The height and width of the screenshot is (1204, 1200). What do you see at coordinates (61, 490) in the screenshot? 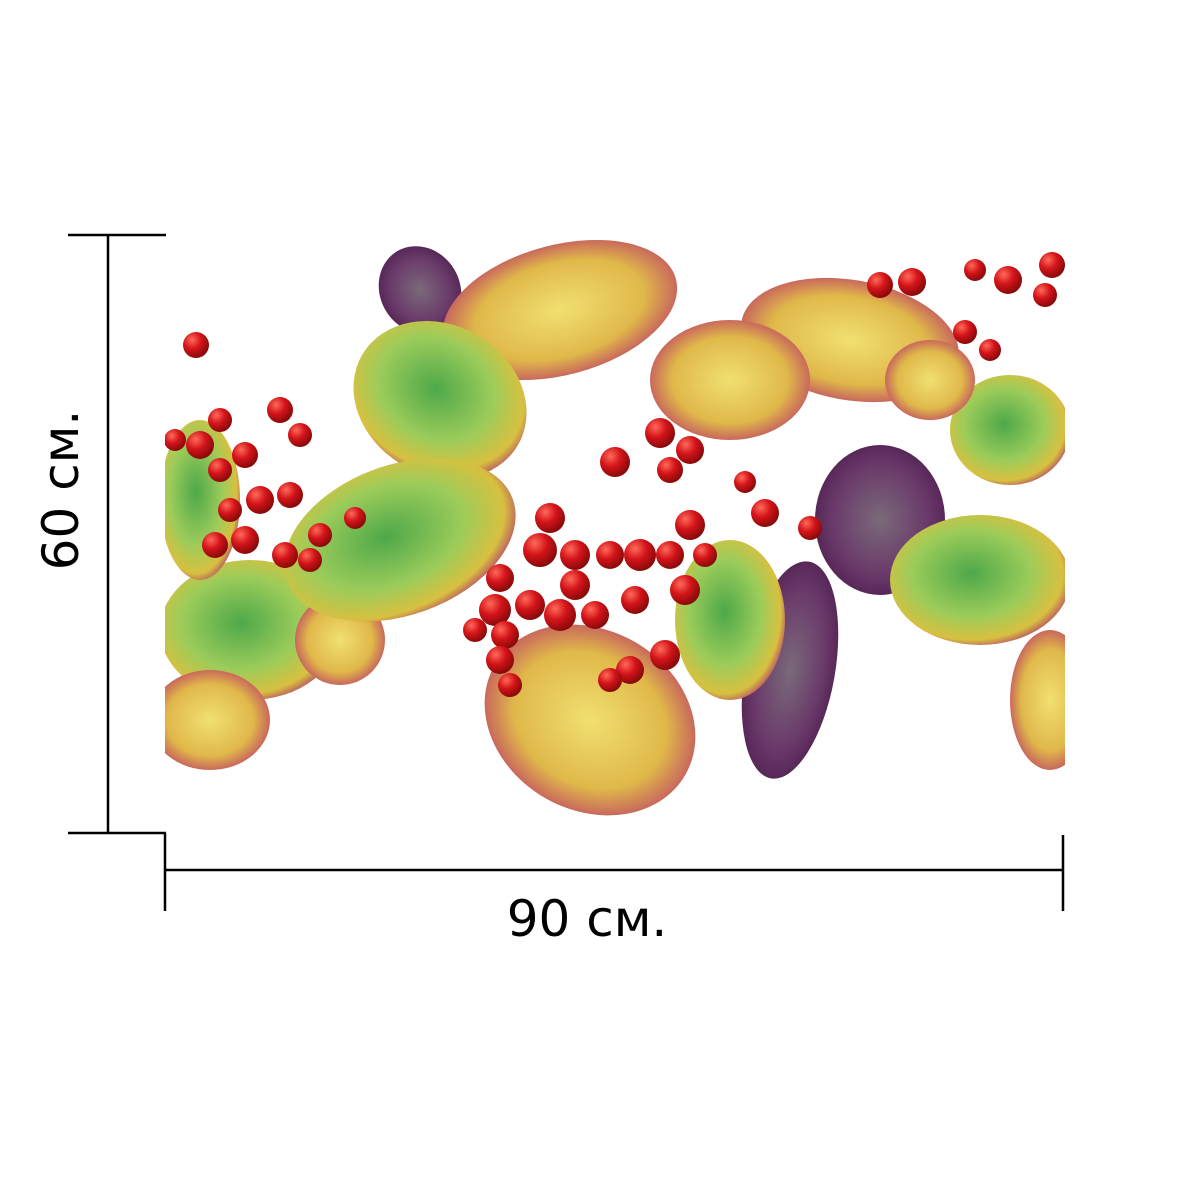
I see `height-label: 60 см.` at bounding box center [61, 490].